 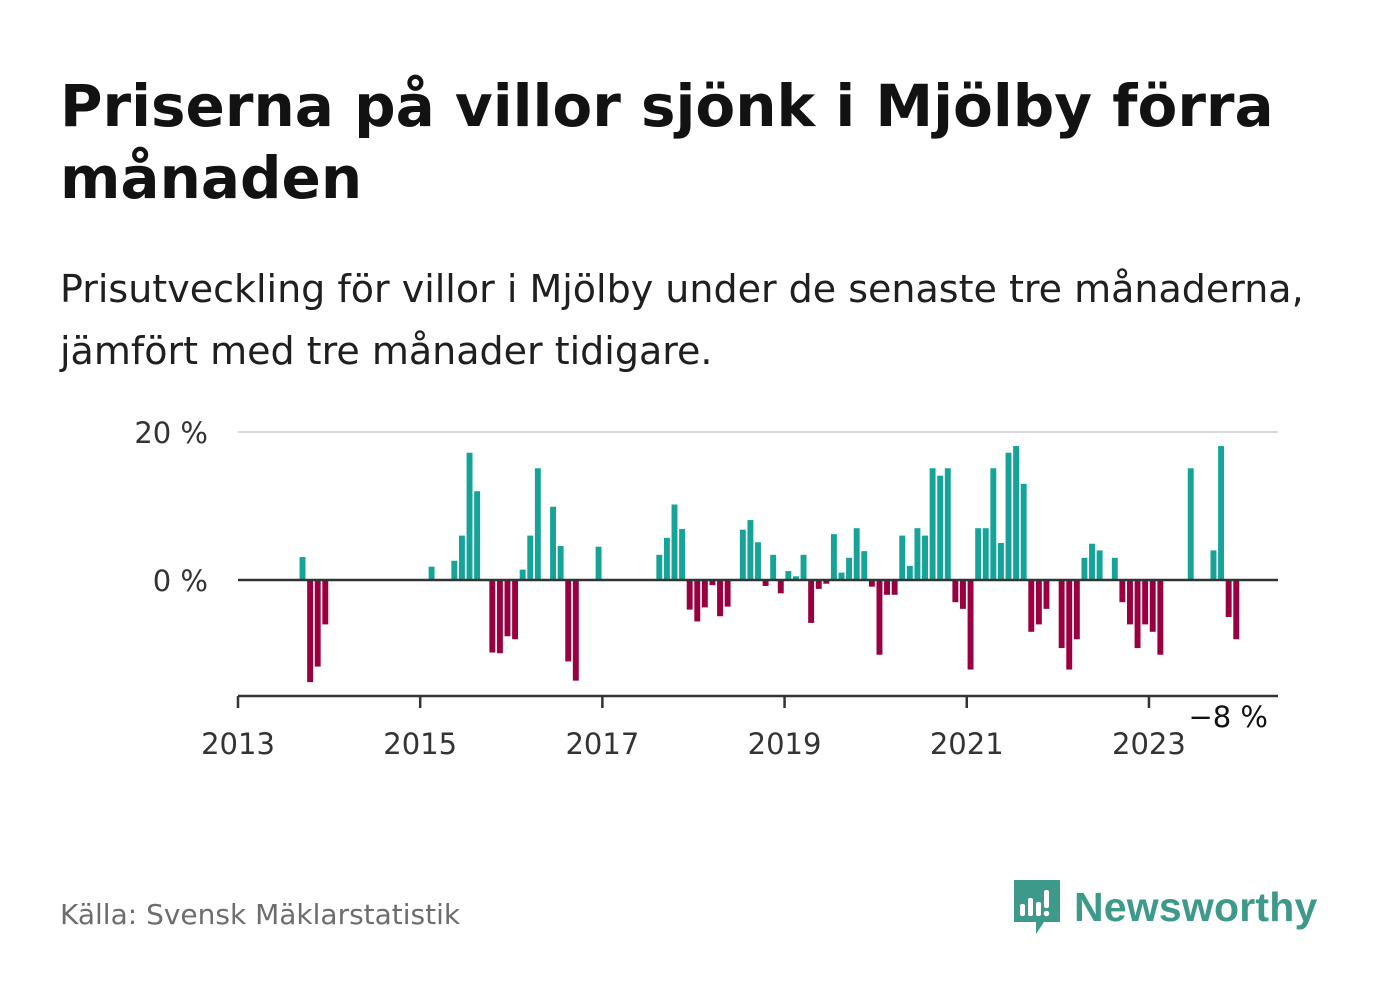 I want to click on y-tick-label: 20 %, so click(x=171, y=433).